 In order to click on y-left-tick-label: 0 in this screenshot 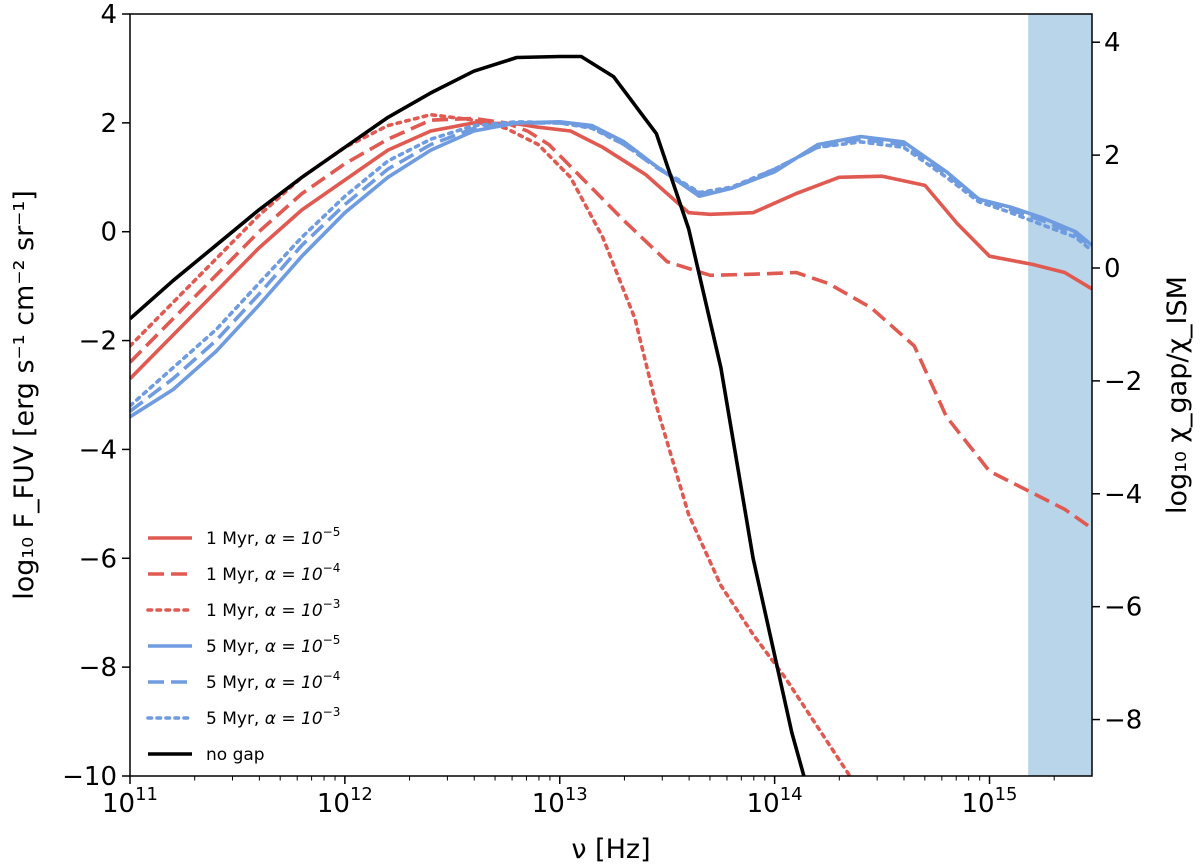, I will do `click(108, 233)`.